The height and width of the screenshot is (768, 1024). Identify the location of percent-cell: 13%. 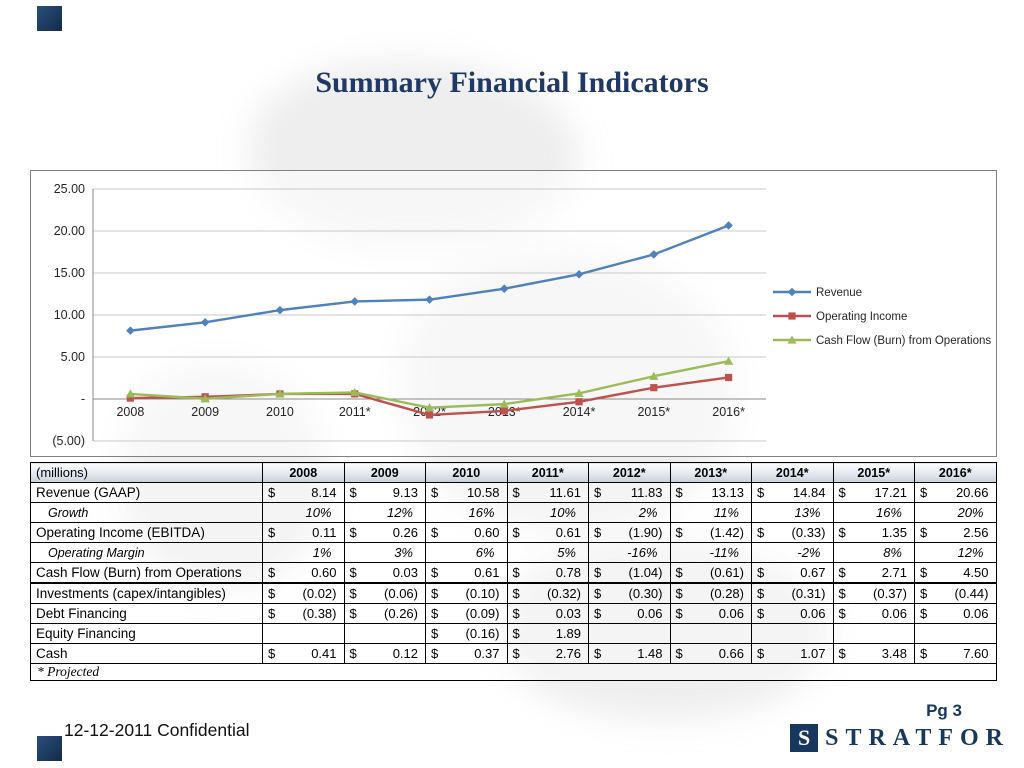
(792, 512).